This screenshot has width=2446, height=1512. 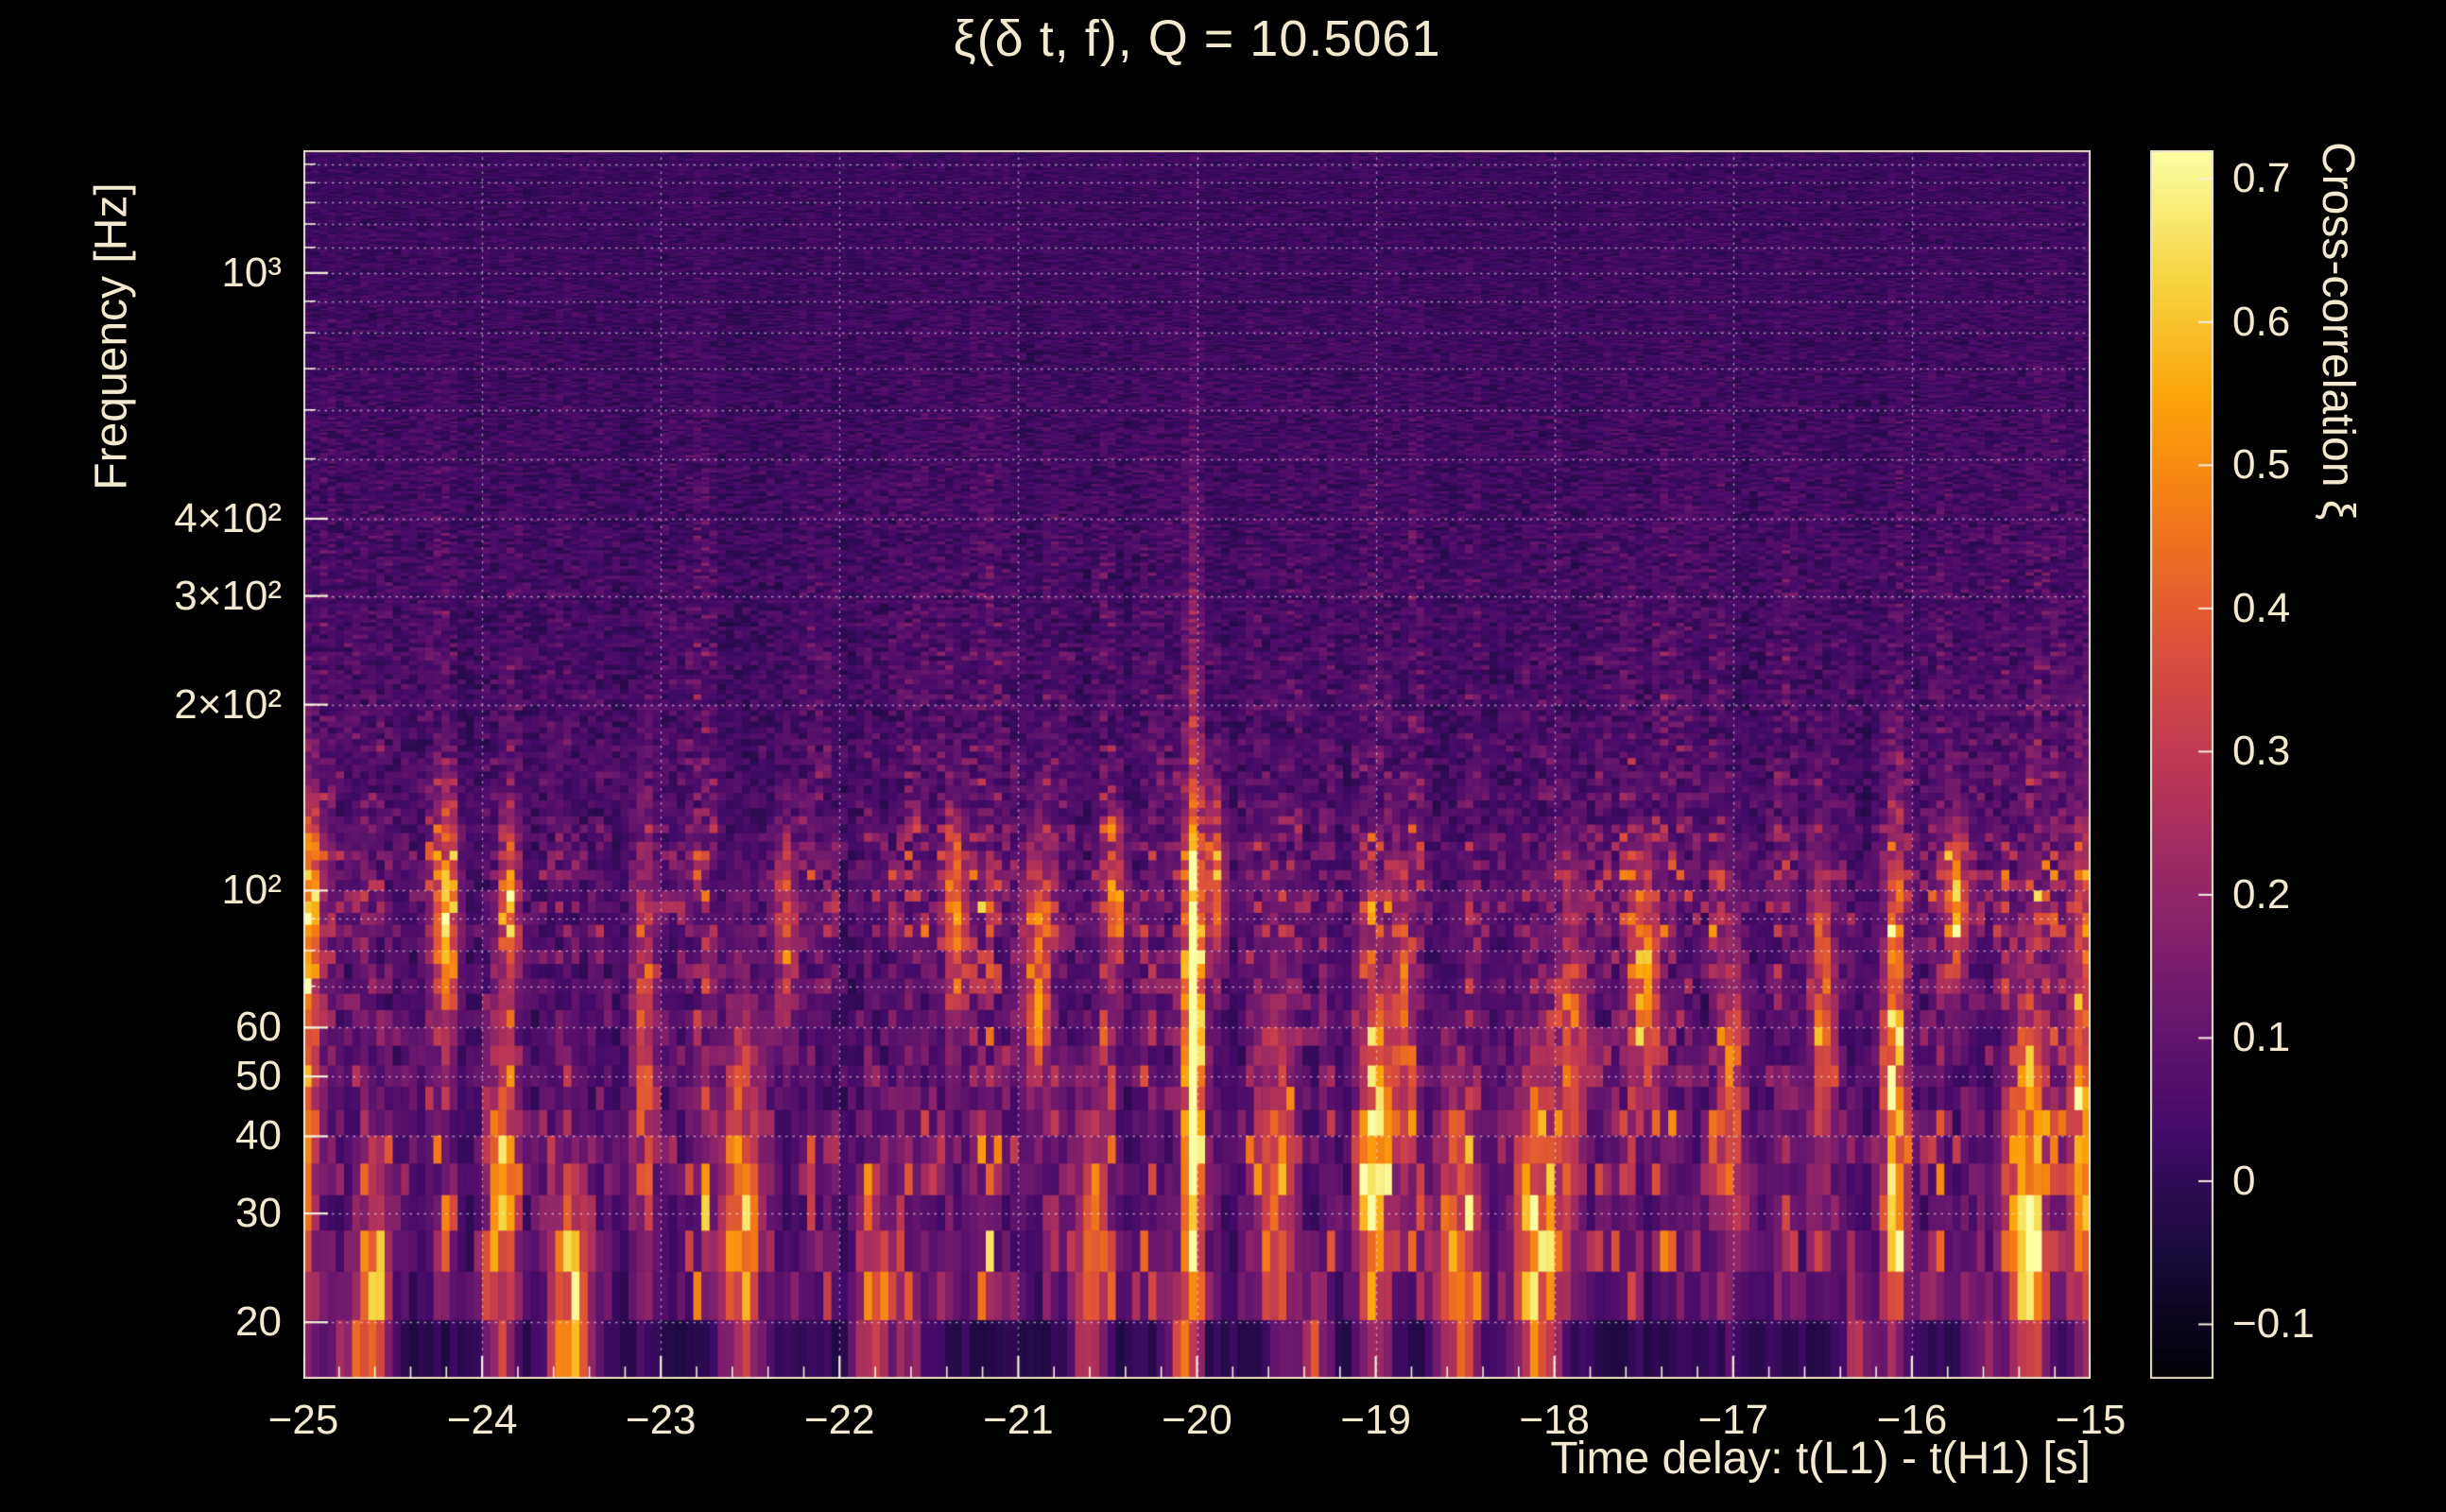 I want to click on colorbar-tick-label: 0.6, so click(x=2261, y=321).